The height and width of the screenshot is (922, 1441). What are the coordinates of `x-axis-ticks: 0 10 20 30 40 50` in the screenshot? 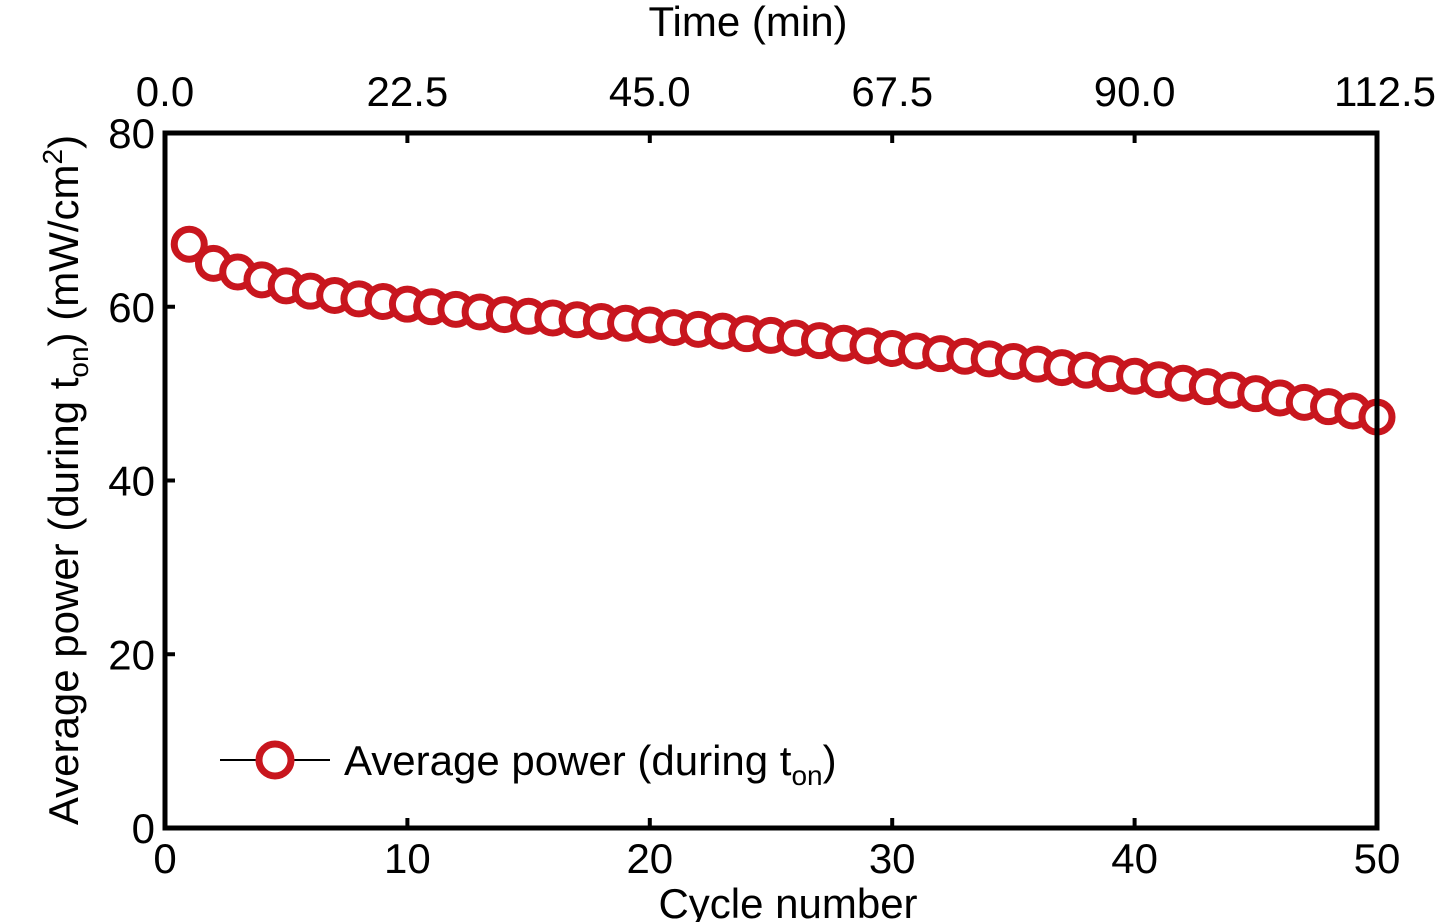 It's located at (776, 850).